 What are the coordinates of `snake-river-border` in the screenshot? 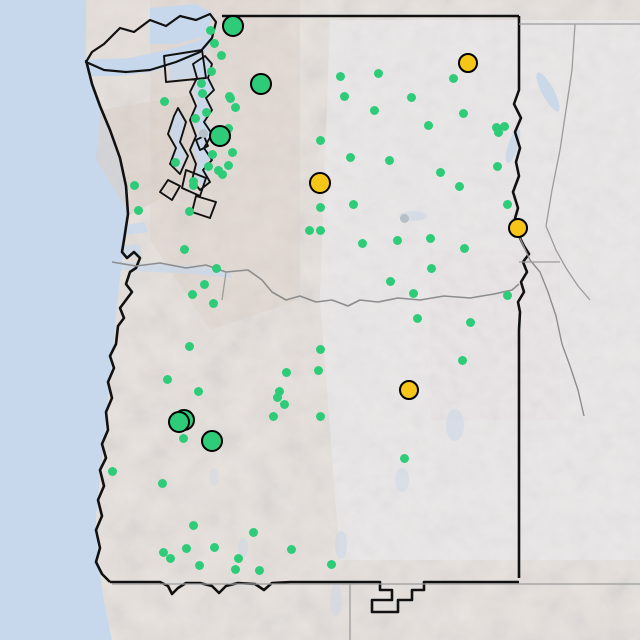 It's located at (523, 406).